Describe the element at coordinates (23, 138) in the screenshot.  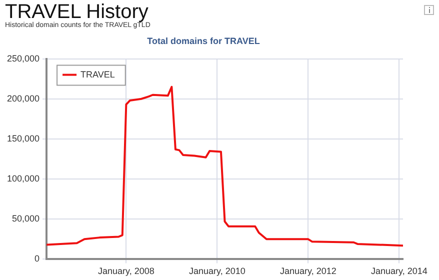
I see `y-tick-label: 150,000` at that location.